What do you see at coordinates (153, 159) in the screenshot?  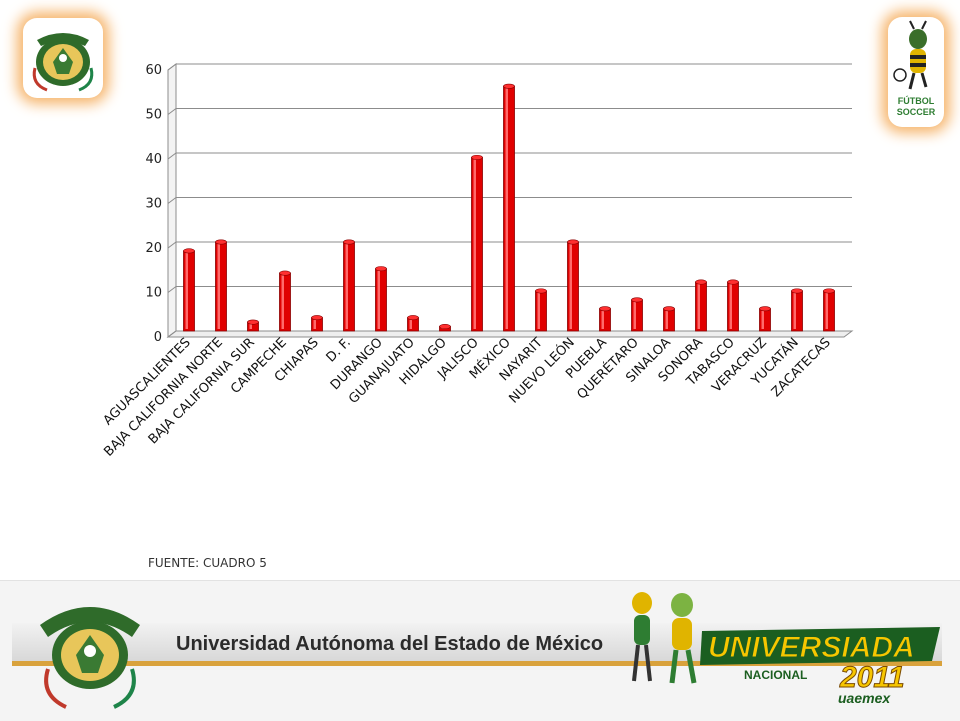 I see `y-tick-label: 40` at bounding box center [153, 159].